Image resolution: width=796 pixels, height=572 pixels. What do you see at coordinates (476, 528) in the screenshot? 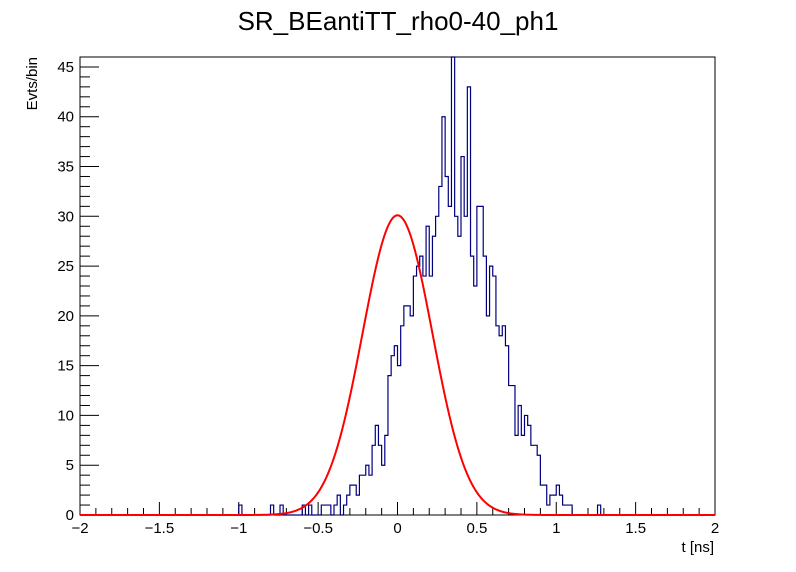
I see `x-tick-label: 0.5` at bounding box center [476, 528].